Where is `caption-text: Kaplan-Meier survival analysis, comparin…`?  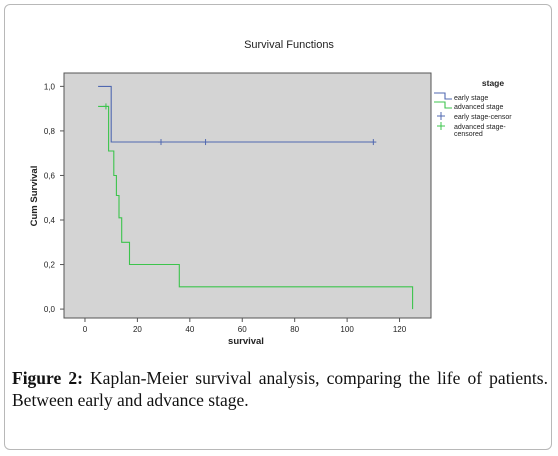 caption-text: Kaplan-Meier survival analysis, comparin… is located at coordinates (280, 389).